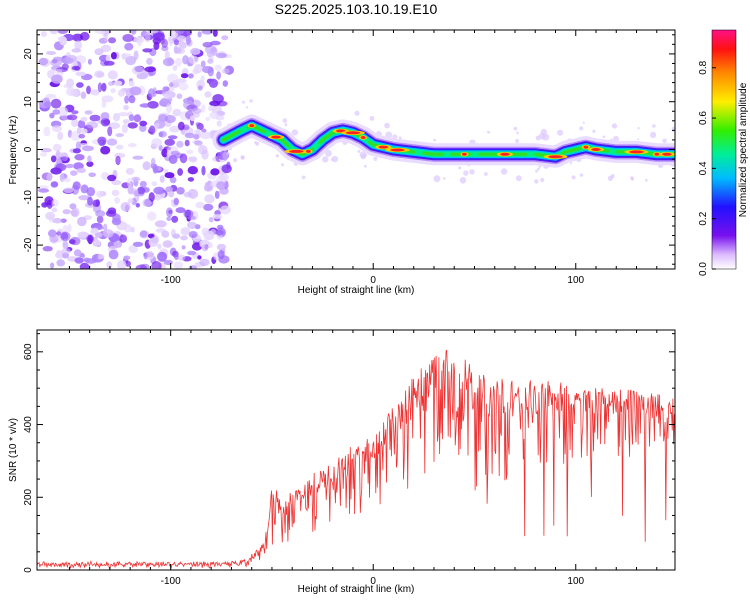 The image size is (750, 600). What do you see at coordinates (373, 280) in the screenshot?
I see `x-tick-label: 0` at bounding box center [373, 280].